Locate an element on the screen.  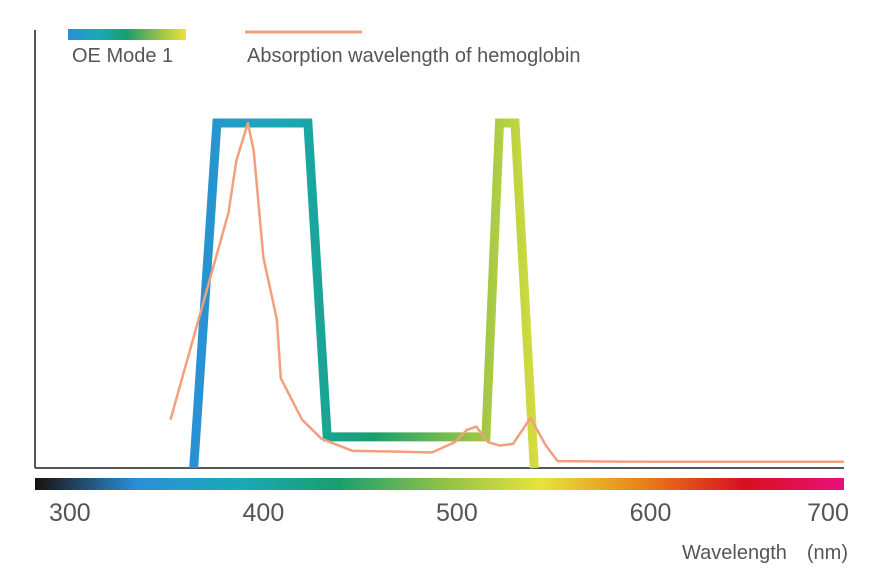
spectrum-bar is located at coordinates (439, 484).